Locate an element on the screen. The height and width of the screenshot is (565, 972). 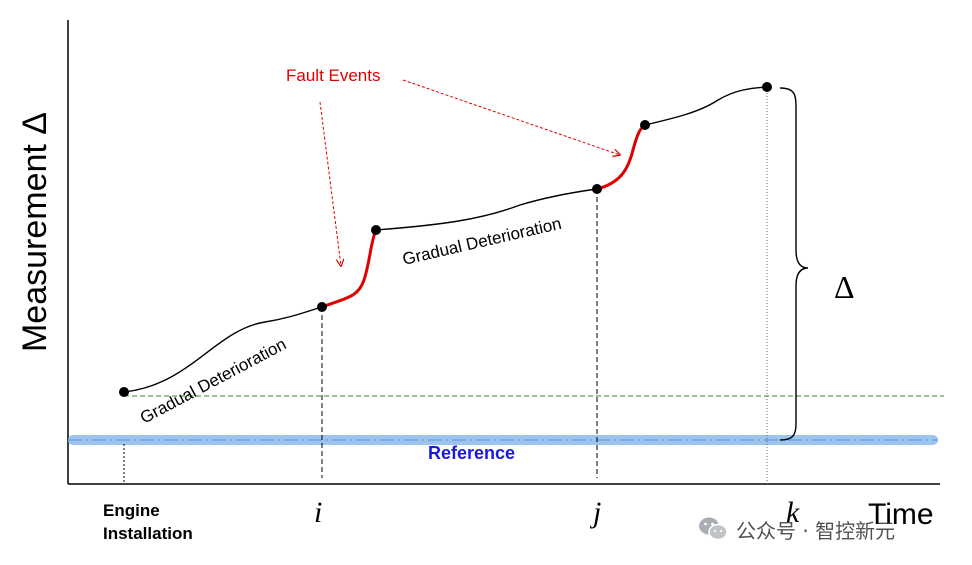
point-j is located at coordinates (597, 189).